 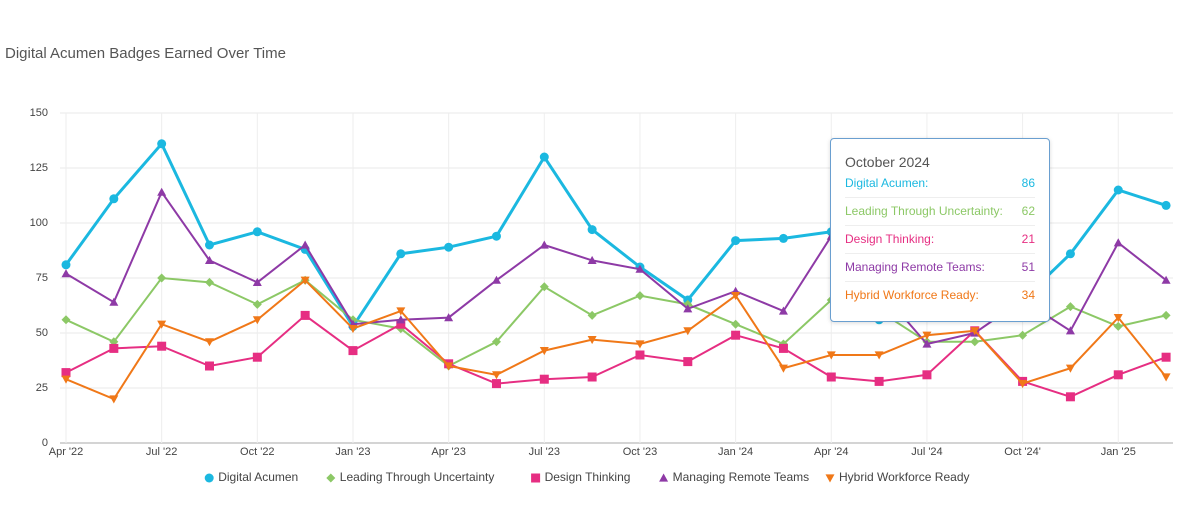 What do you see at coordinates (940, 239) in the screenshot?
I see `tooltip-row: Design Thinking: 21` at bounding box center [940, 239].